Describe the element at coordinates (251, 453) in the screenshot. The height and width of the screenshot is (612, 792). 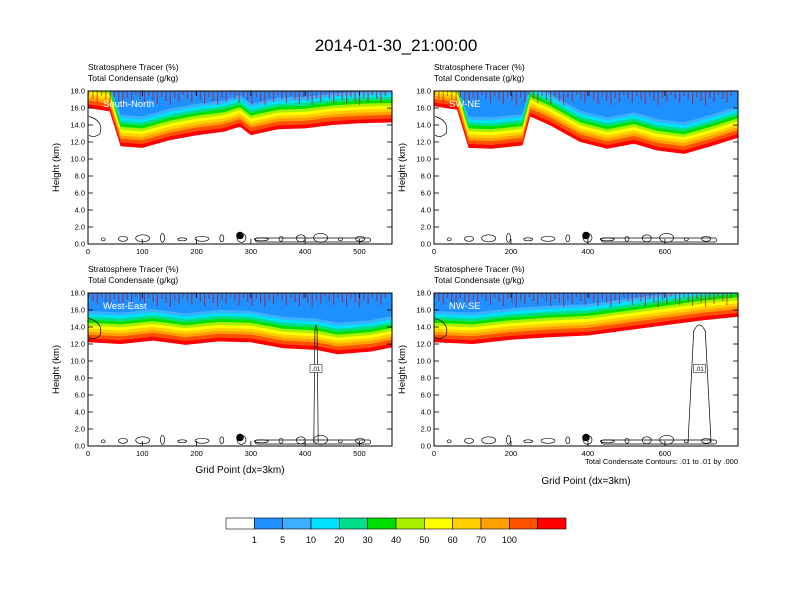
I see `x-tick-label: 300` at that location.